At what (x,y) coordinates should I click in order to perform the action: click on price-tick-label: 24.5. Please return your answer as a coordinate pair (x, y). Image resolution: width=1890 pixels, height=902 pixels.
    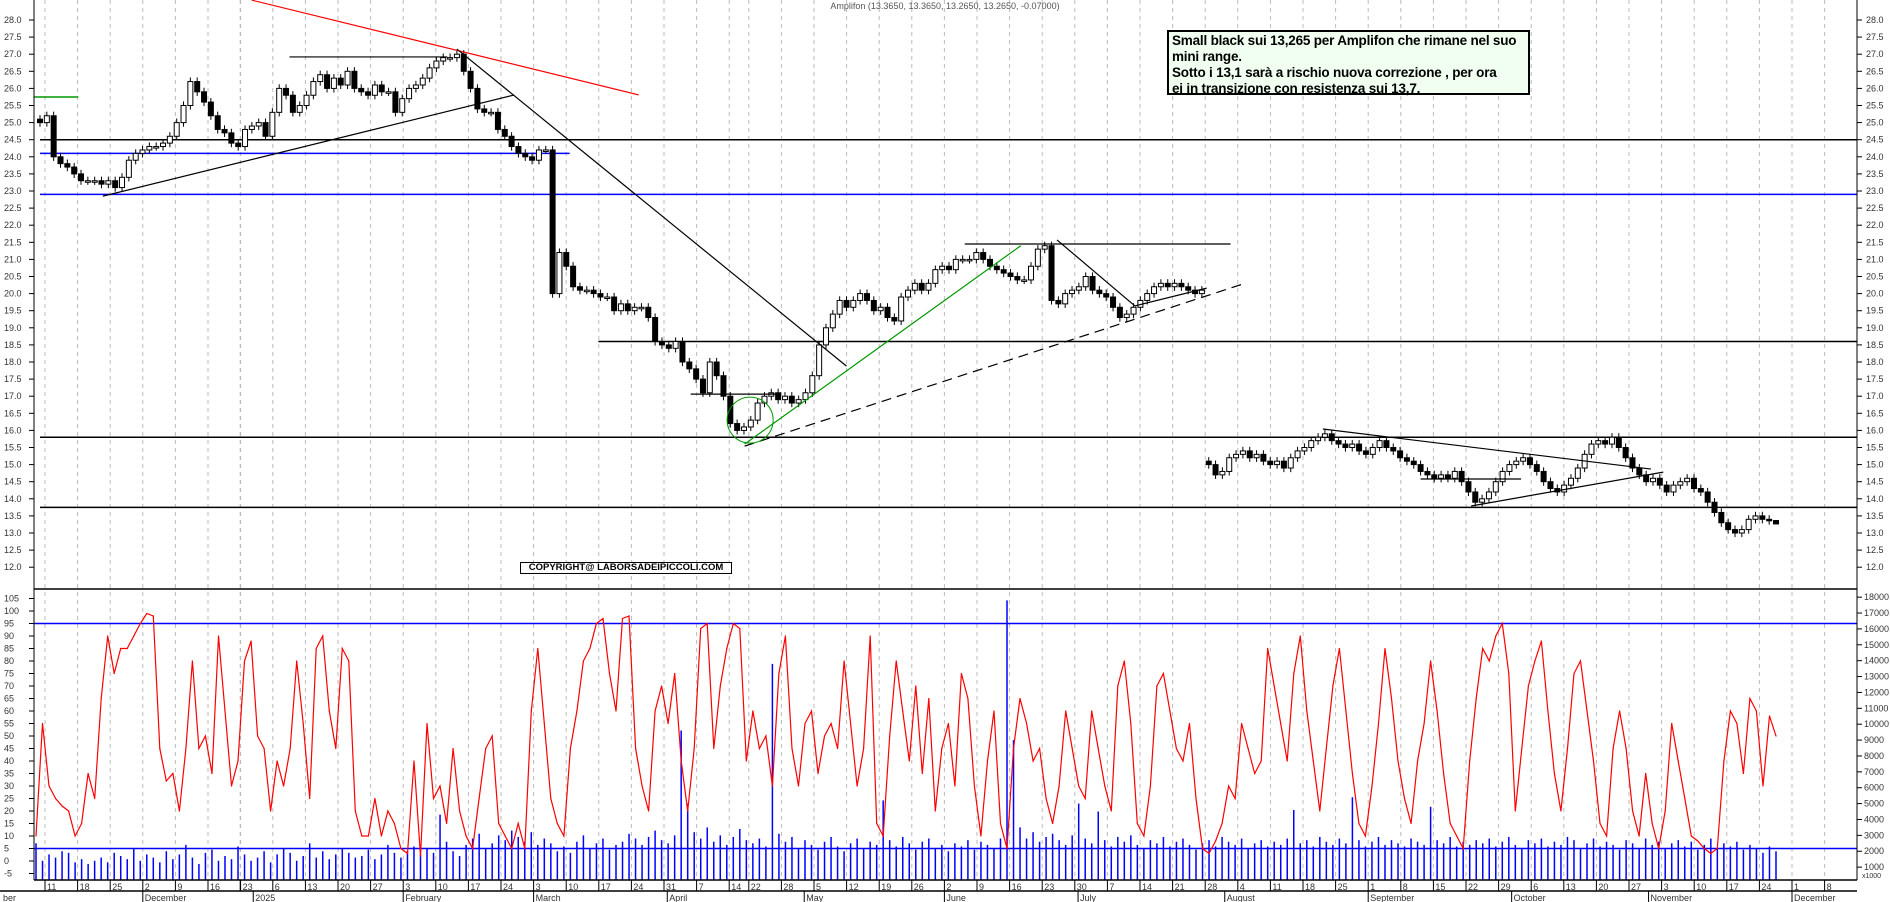
    Looking at the image, I should click on (13, 140).